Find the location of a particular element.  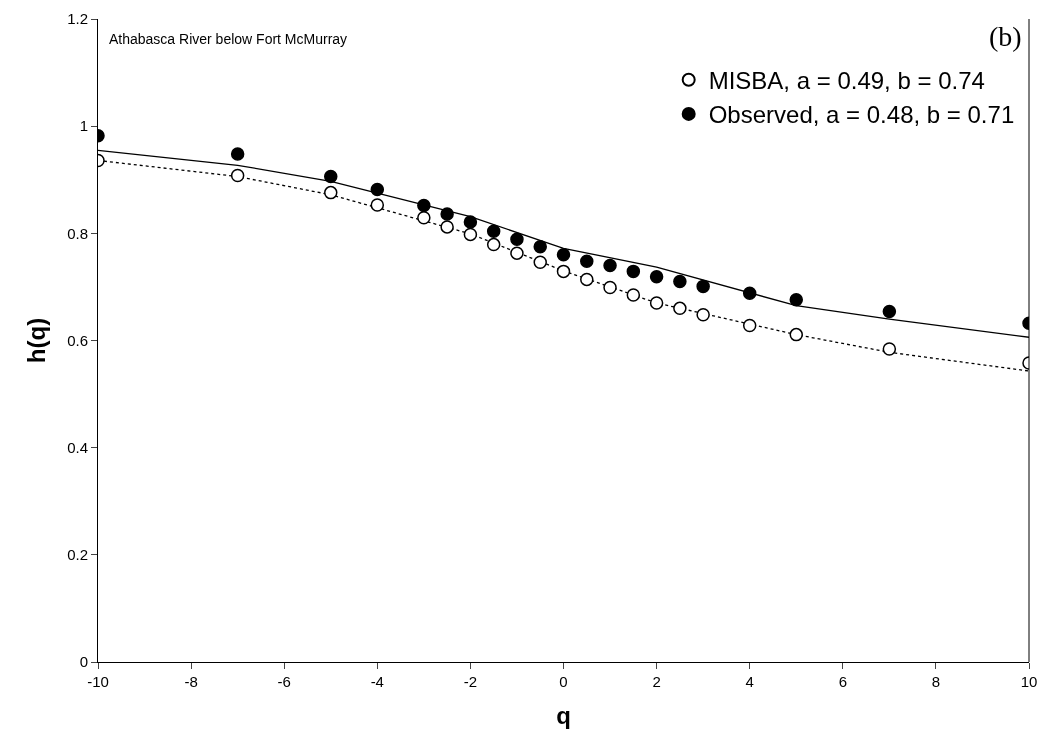

y-tick-label: 1 is located at coordinates (83, 126).